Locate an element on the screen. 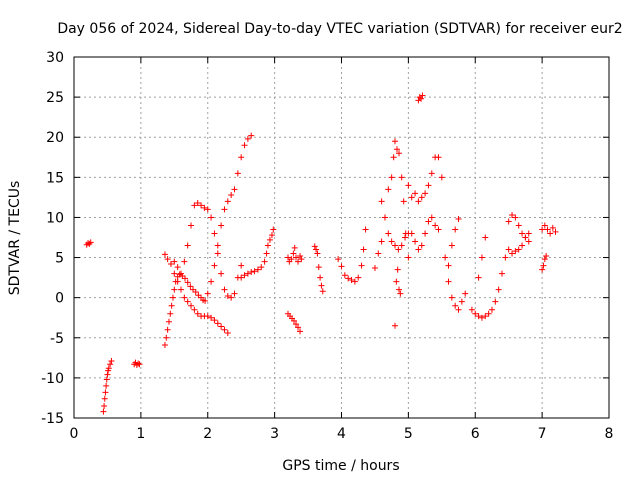 Image resolution: width=640 pixels, height=480 pixels. data-series-seg1 is located at coordinates (88, 243).